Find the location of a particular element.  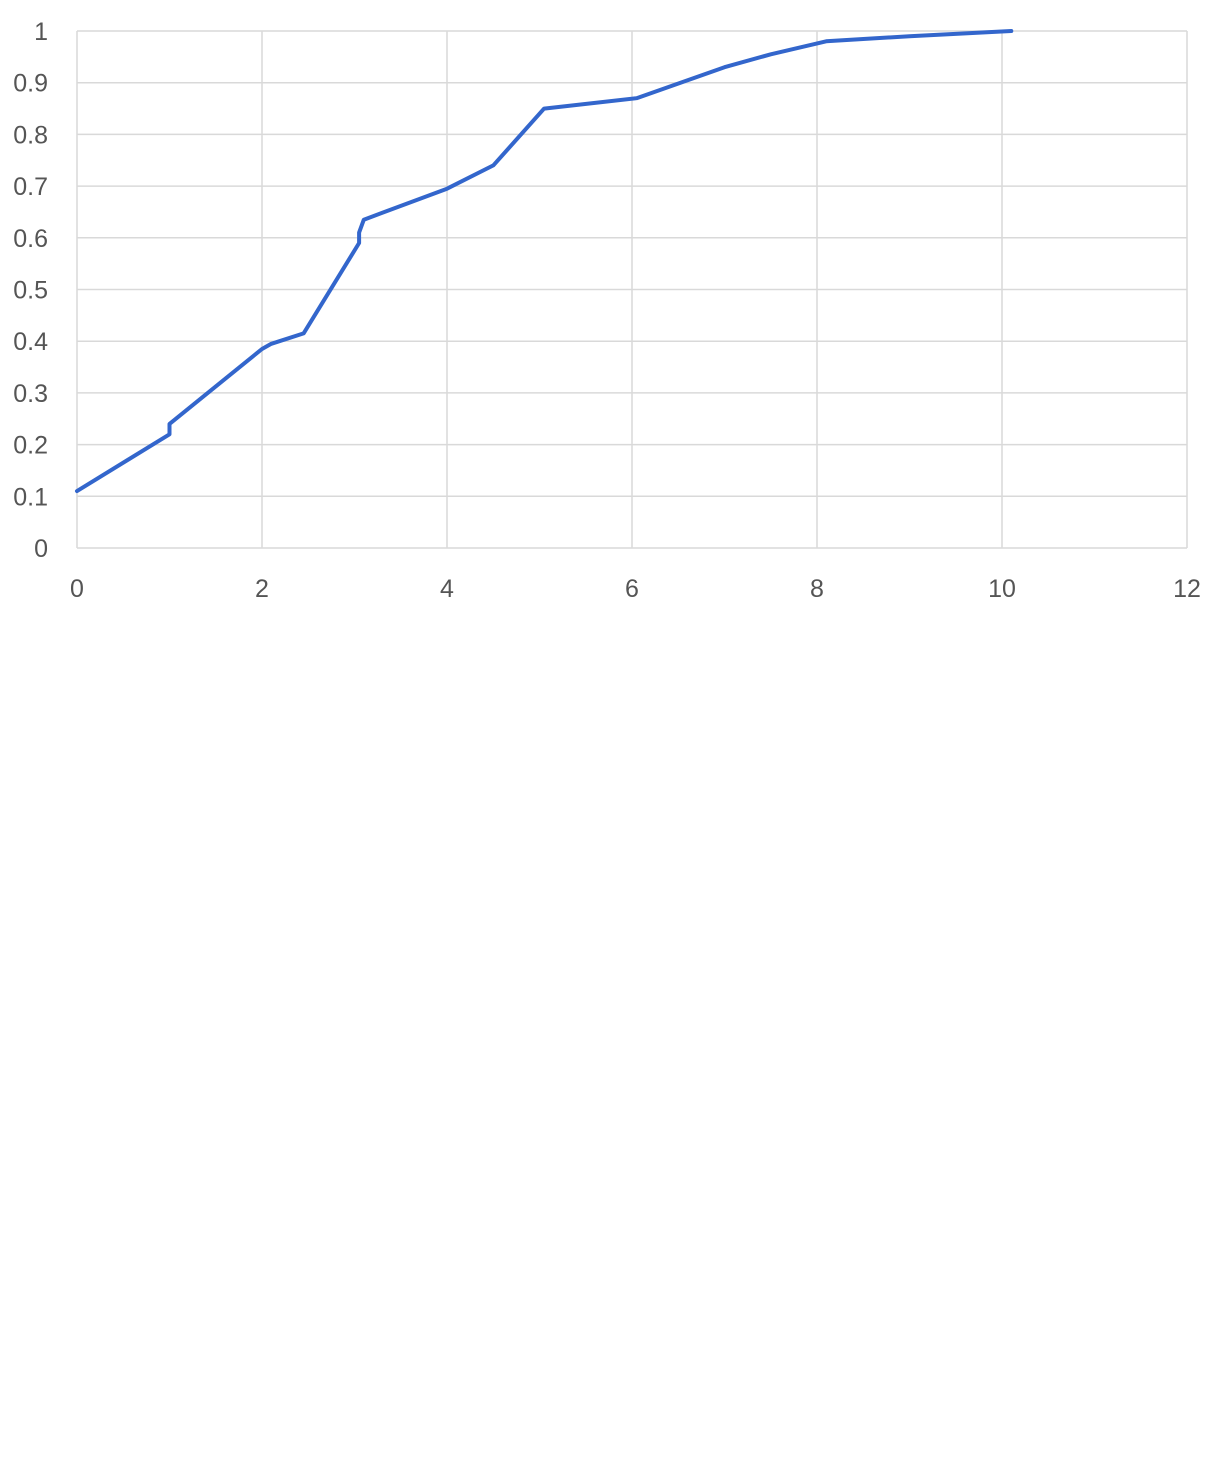

x-tick-labels: 0 2 4 6 8 10 12 is located at coordinates (635, 589).